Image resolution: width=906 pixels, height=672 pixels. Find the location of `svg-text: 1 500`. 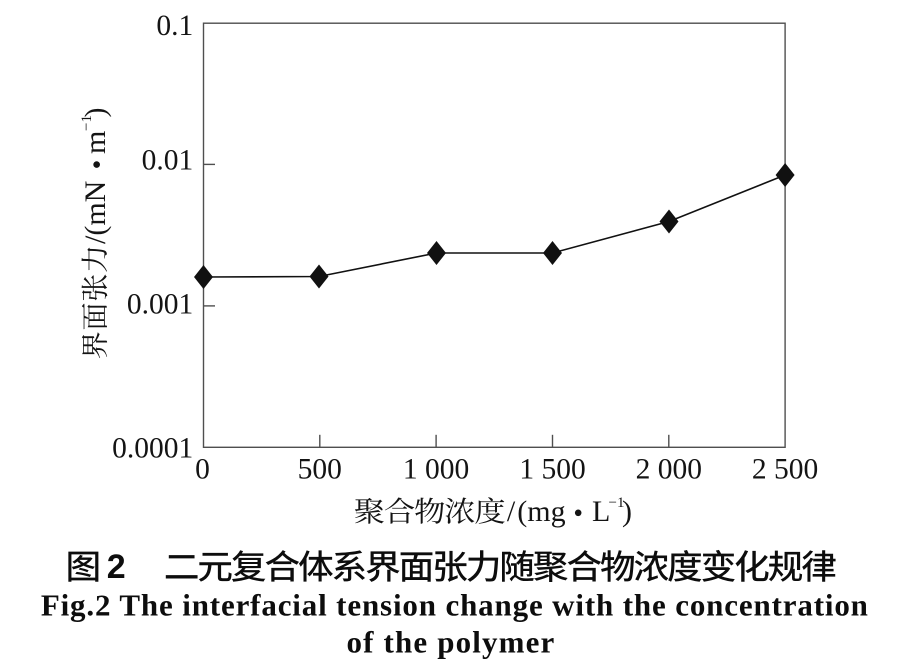

svg-text: 1 500 is located at coordinates (552, 470).